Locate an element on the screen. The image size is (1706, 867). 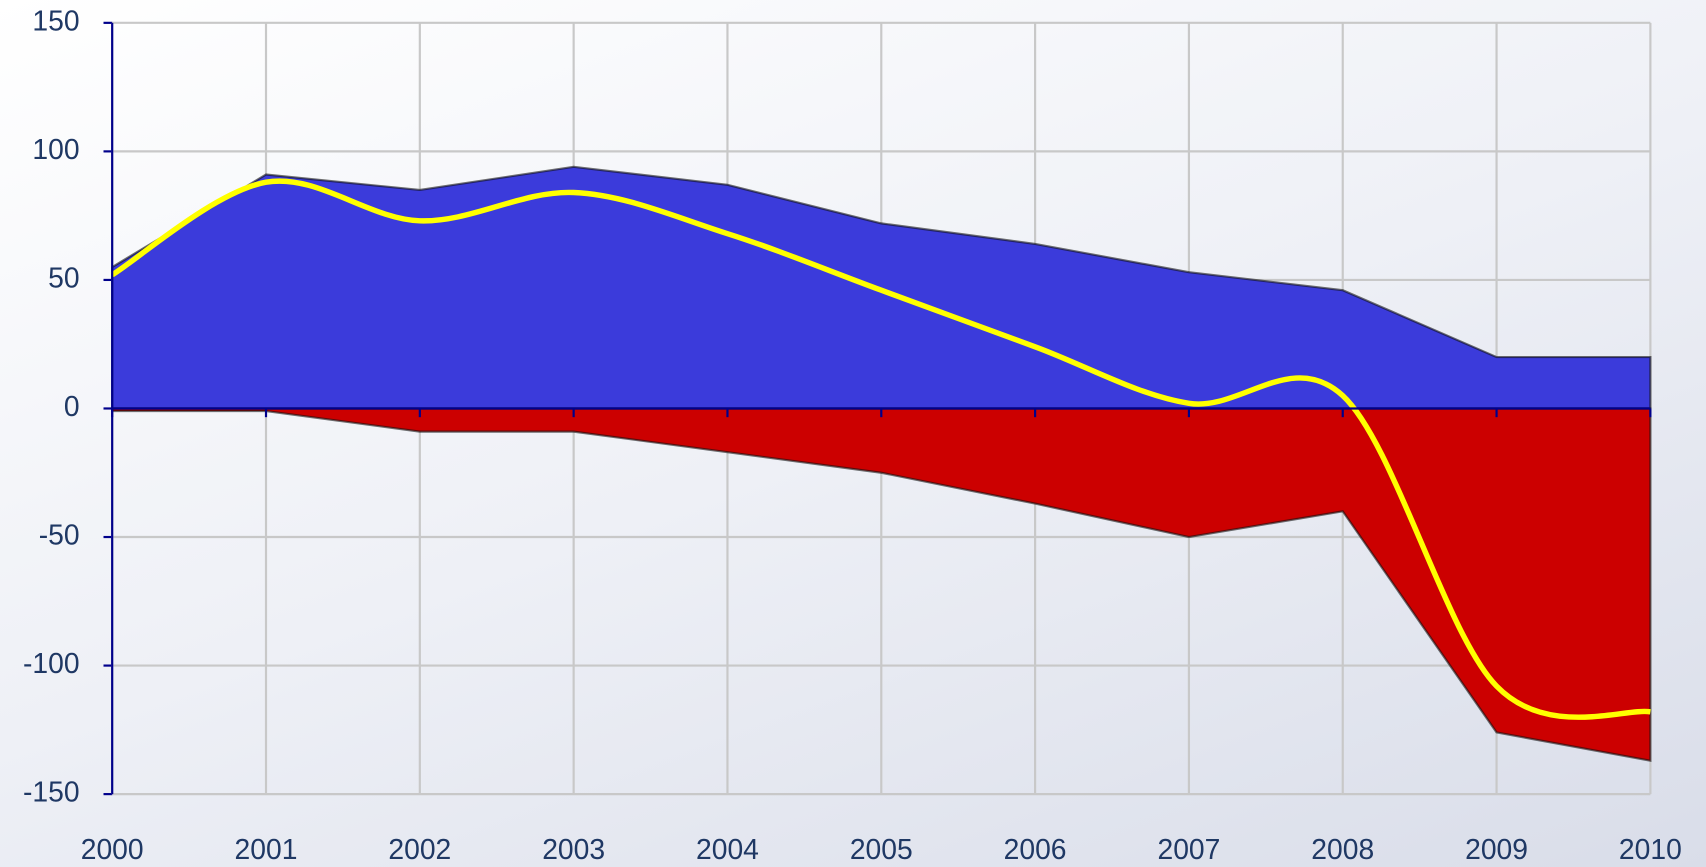
y-tick-label: -100 is located at coordinates (51, 663).